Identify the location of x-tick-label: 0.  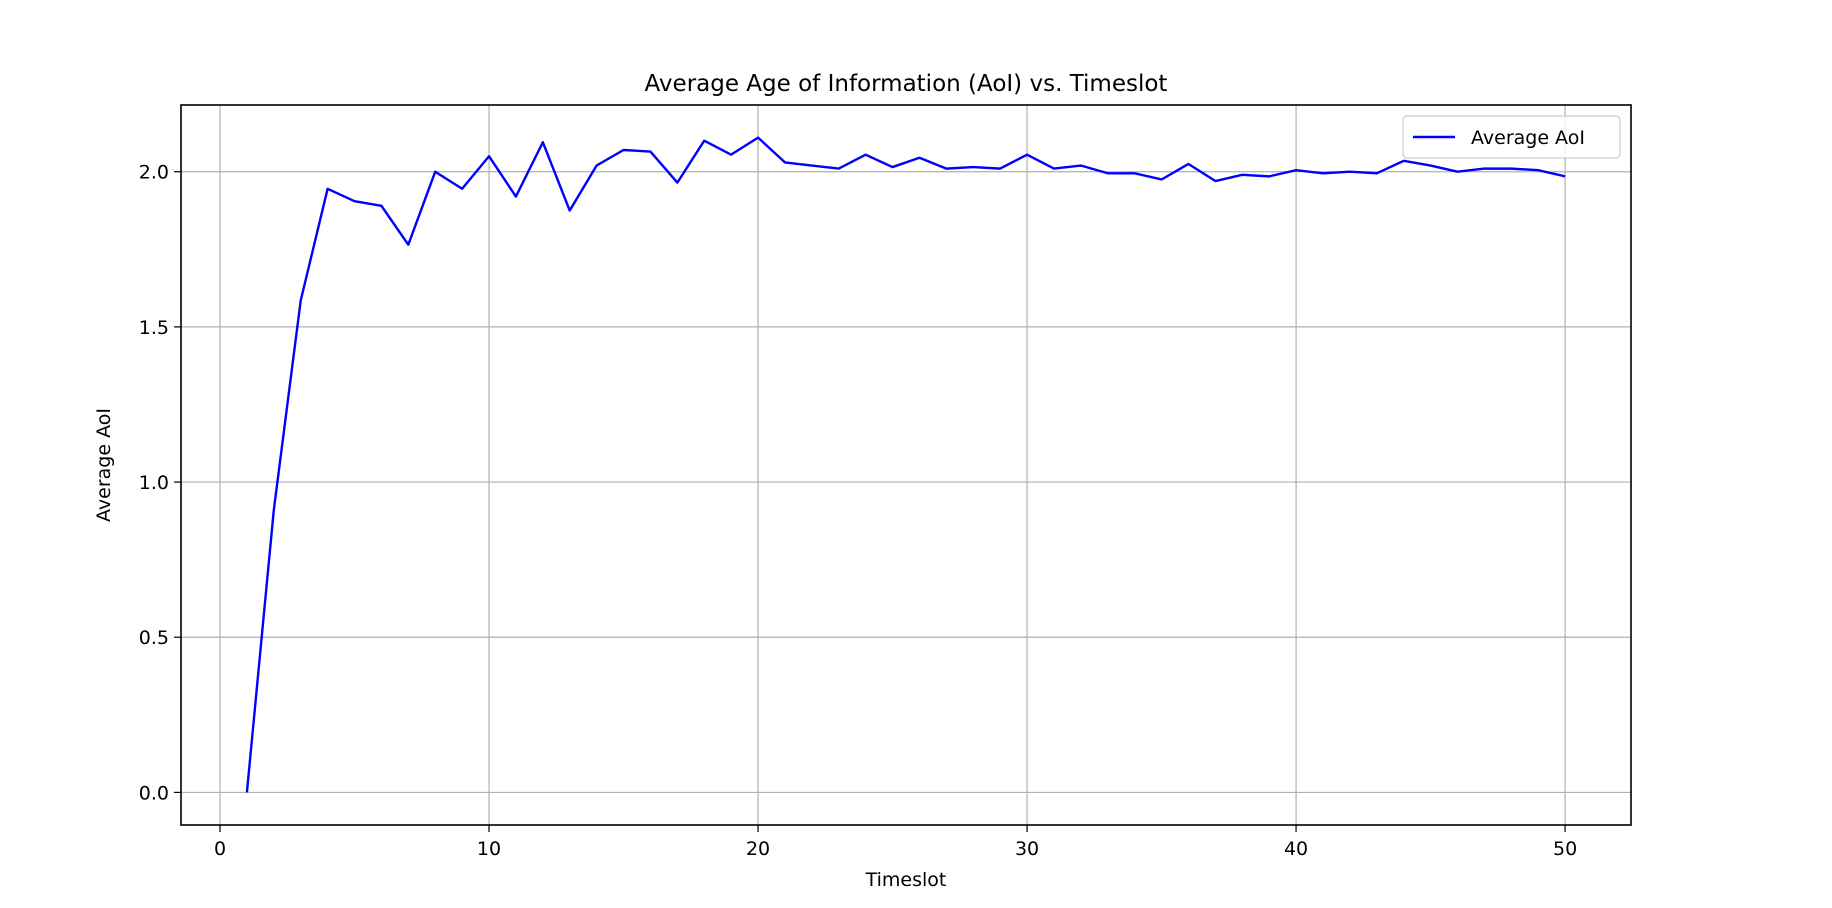
(220, 849).